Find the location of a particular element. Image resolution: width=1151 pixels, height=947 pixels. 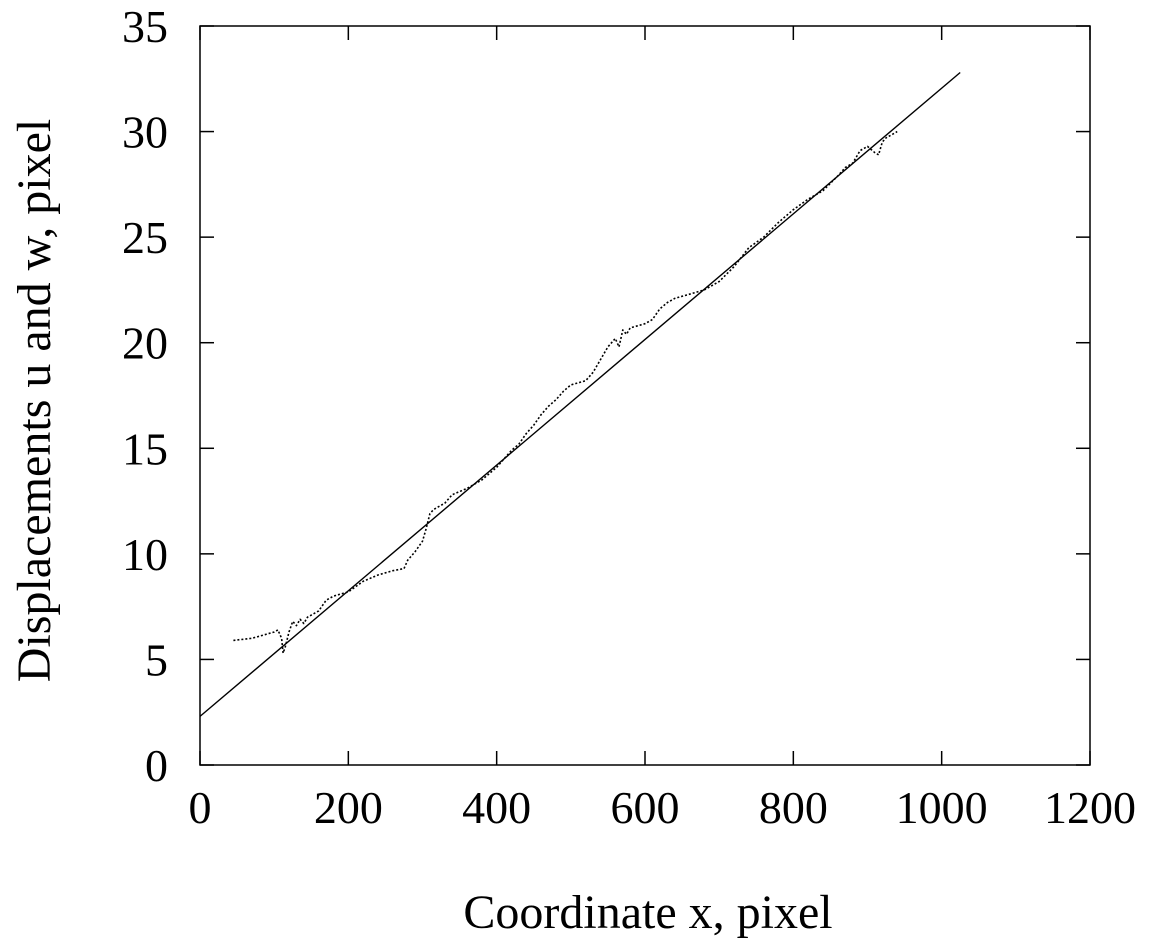

y-tick-label-5: 25 is located at coordinates (145, 237).